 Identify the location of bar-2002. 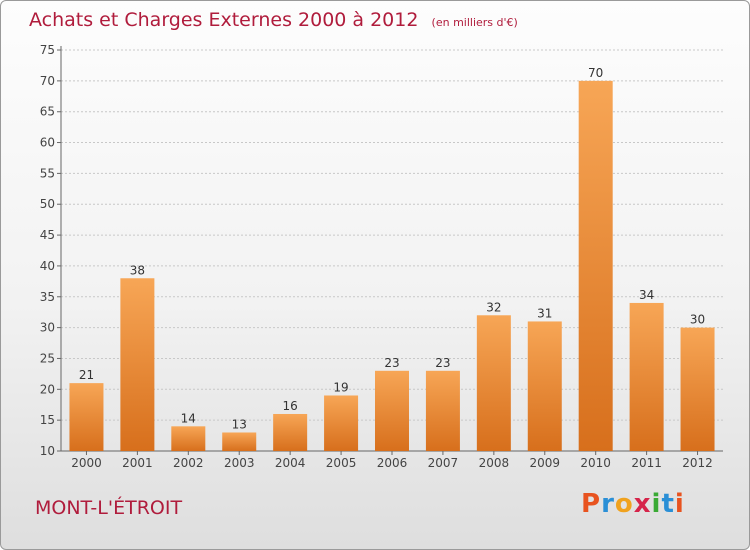
(188, 438).